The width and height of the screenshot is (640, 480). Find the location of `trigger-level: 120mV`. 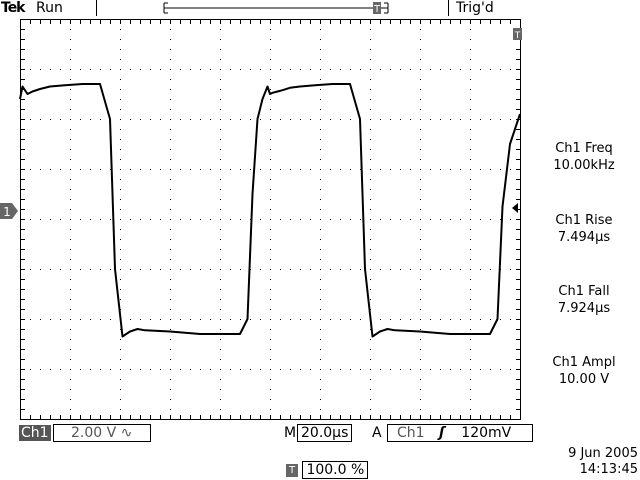

trigger-level: 120mV is located at coordinates (486, 433).